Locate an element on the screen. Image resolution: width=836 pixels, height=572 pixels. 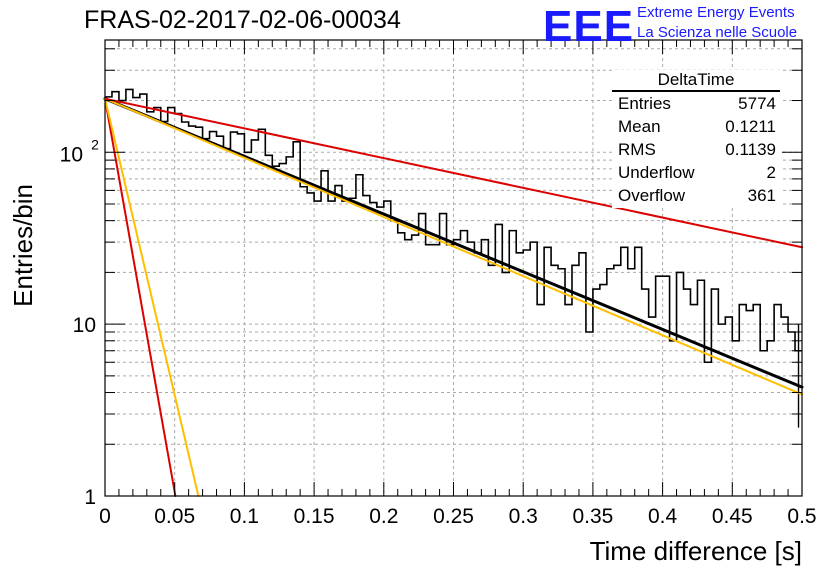
x-tick-label: 0.15 is located at coordinates (314, 516).